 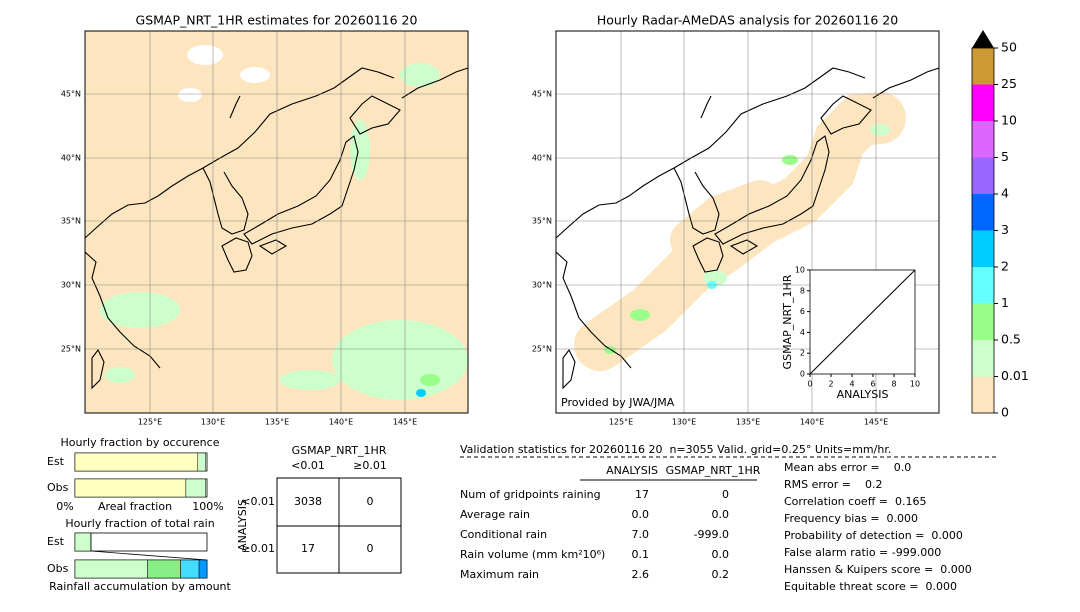 What do you see at coordinates (503, 534) in the screenshot?
I see `stat-label: Conditional rain` at bounding box center [503, 534].